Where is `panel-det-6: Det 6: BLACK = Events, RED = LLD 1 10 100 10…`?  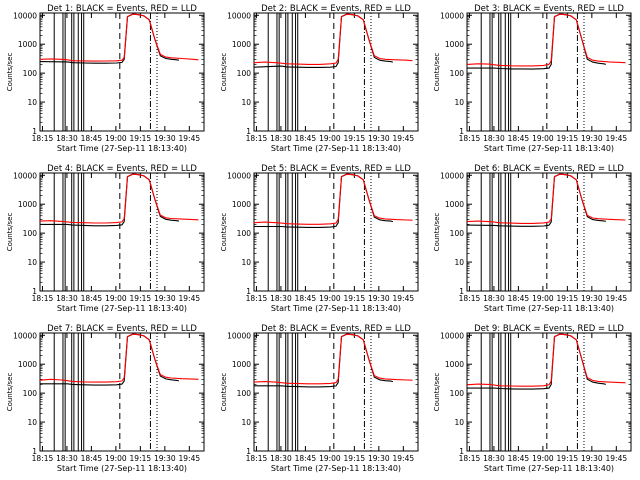 panel-det-6: Det 6: BLACK = Events, RED = LLD 1 10 100 10… is located at coordinates (532, 238).